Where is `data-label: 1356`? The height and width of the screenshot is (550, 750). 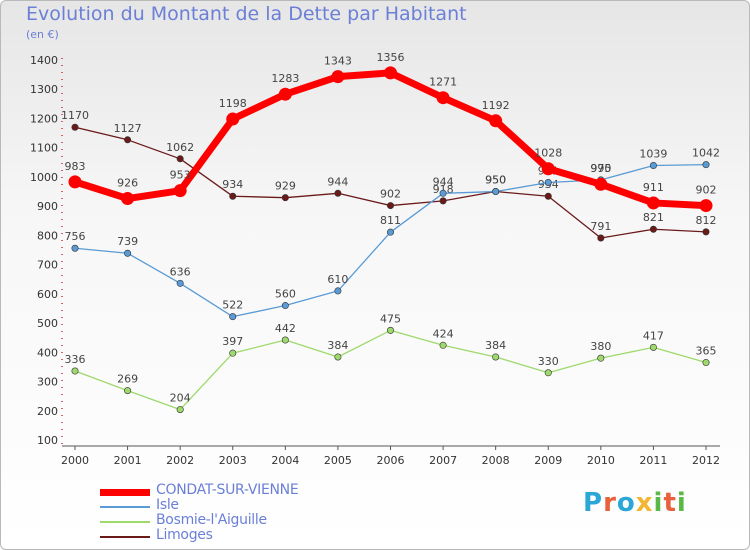
data-label: 1356 is located at coordinates (391, 57).